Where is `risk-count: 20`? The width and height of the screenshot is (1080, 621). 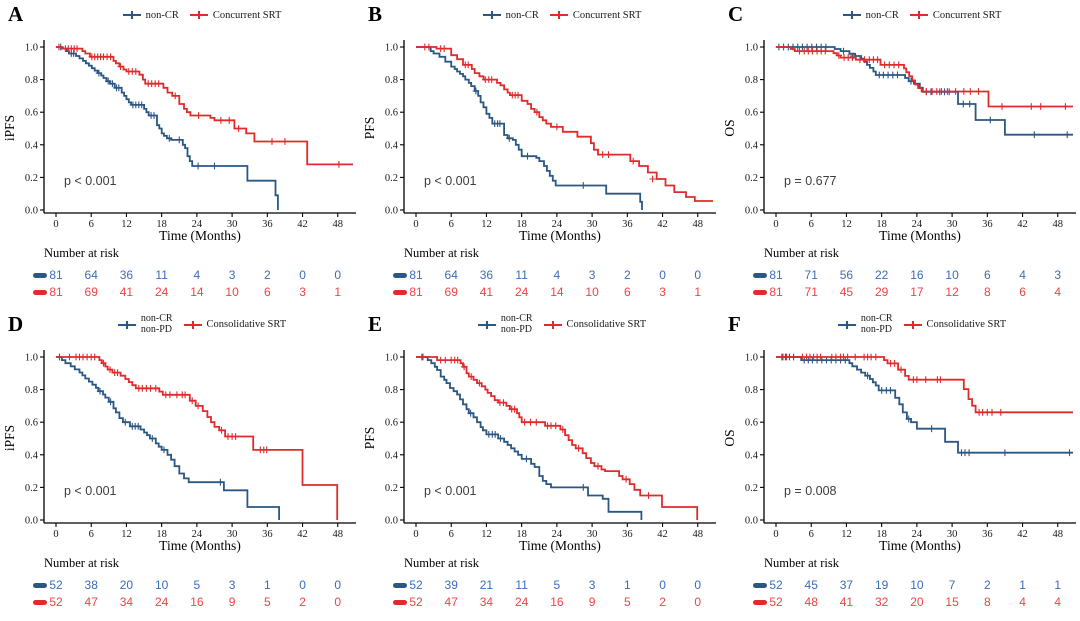
risk-count: 20 is located at coordinates (126, 585).